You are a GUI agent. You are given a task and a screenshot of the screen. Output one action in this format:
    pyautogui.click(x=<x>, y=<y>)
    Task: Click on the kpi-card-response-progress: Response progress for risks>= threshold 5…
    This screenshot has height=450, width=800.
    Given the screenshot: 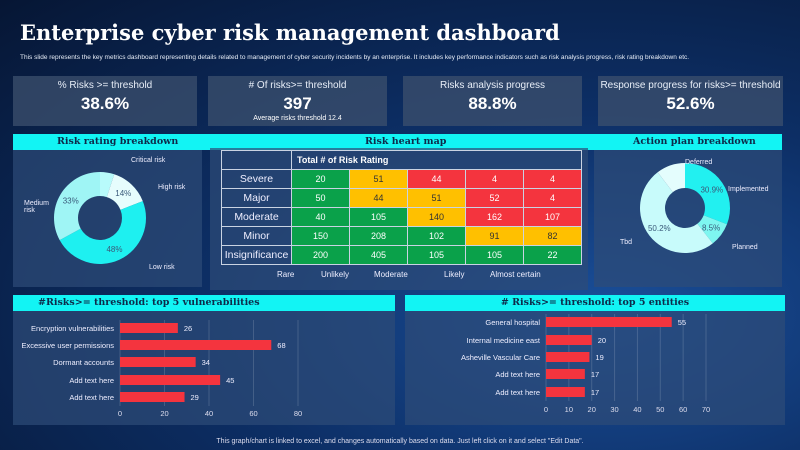 What is the action you would take?
    pyautogui.click(x=690, y=101)
    